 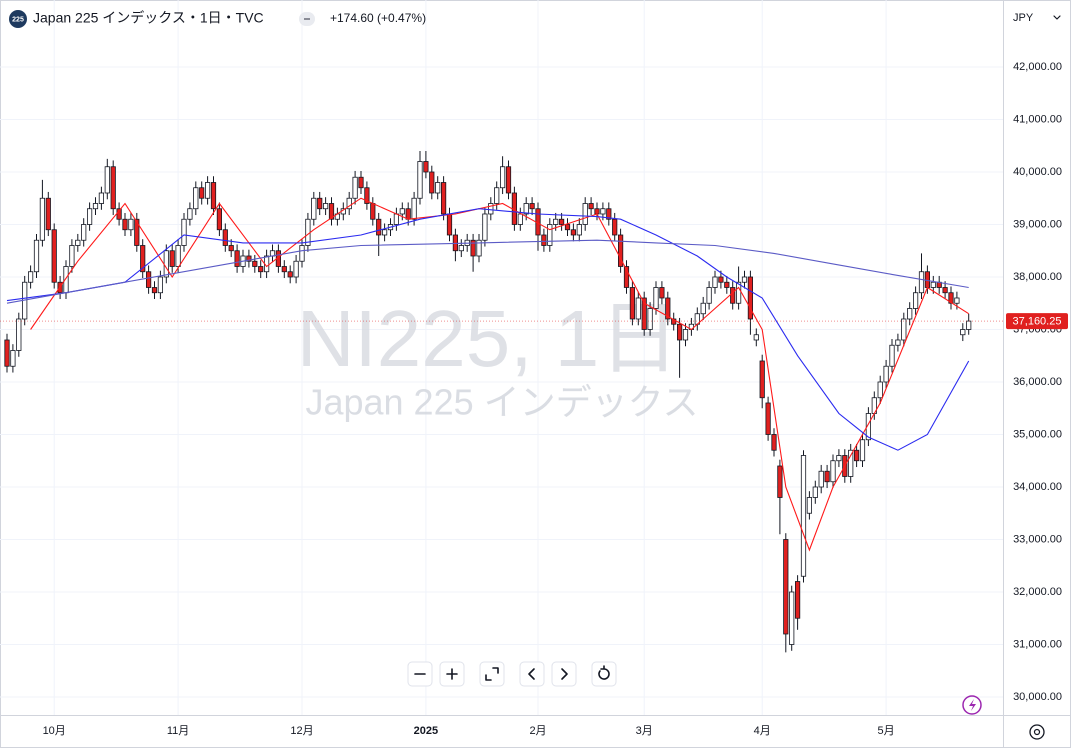 What do you see at coordinates (178, 731) in the screenshot?
I see `x-tick-label: 11月` at bounding box center [178, 731].